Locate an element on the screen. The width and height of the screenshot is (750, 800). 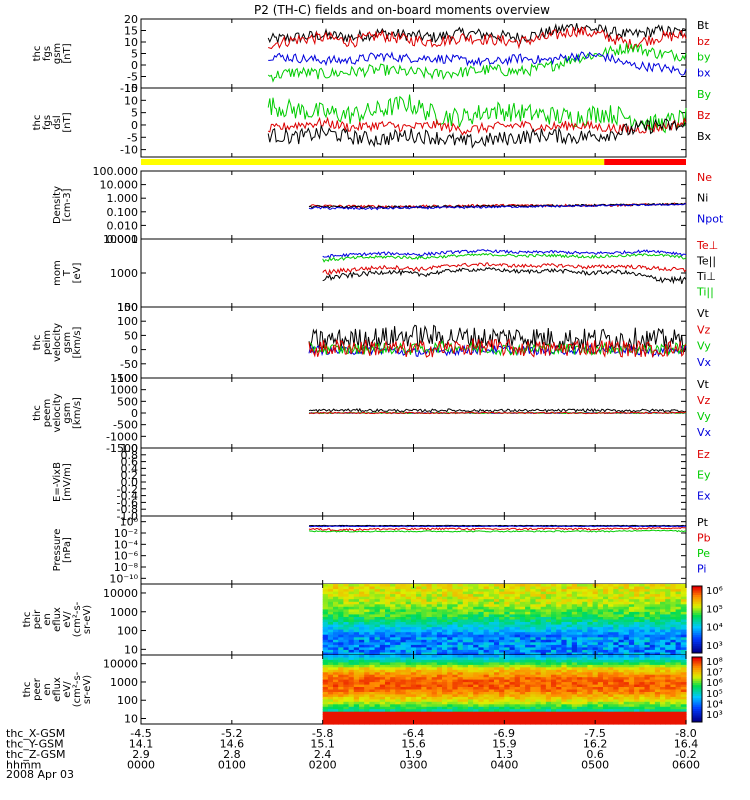
y-axis-label: Pressure is located at coordinates (57, 550).